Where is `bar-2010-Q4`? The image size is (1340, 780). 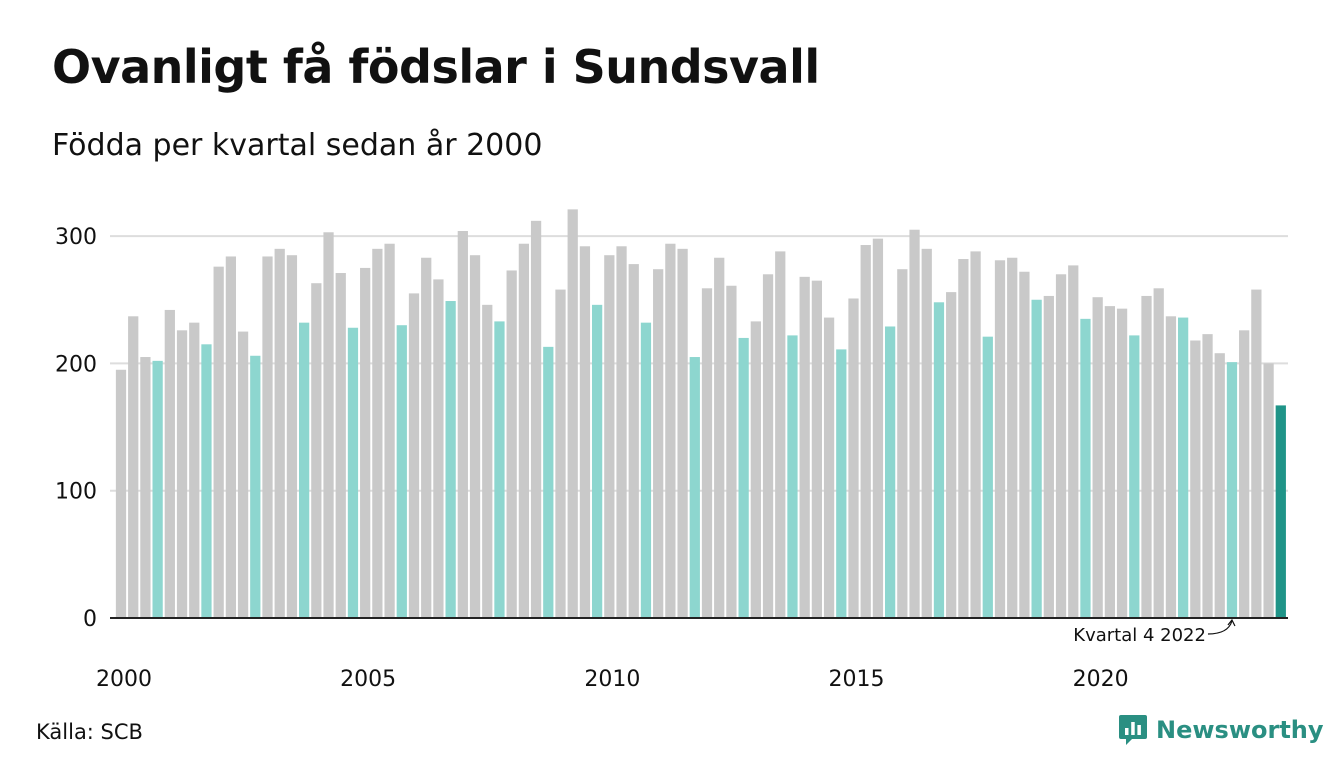
bar-2010-Q4 is located at coordinates (646, 470).